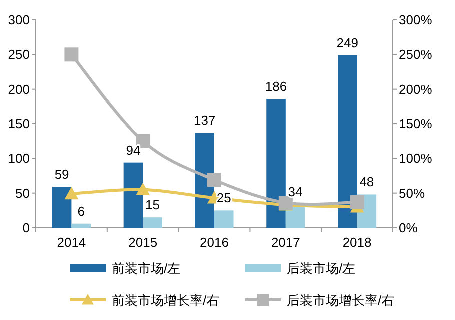 Image resolution: width=455 pixels, height=320 pixels. What do you see at coordinates (19, 158) in the screenshot?
I see `y-tick-label: 100` at bounding box center [19, 158].